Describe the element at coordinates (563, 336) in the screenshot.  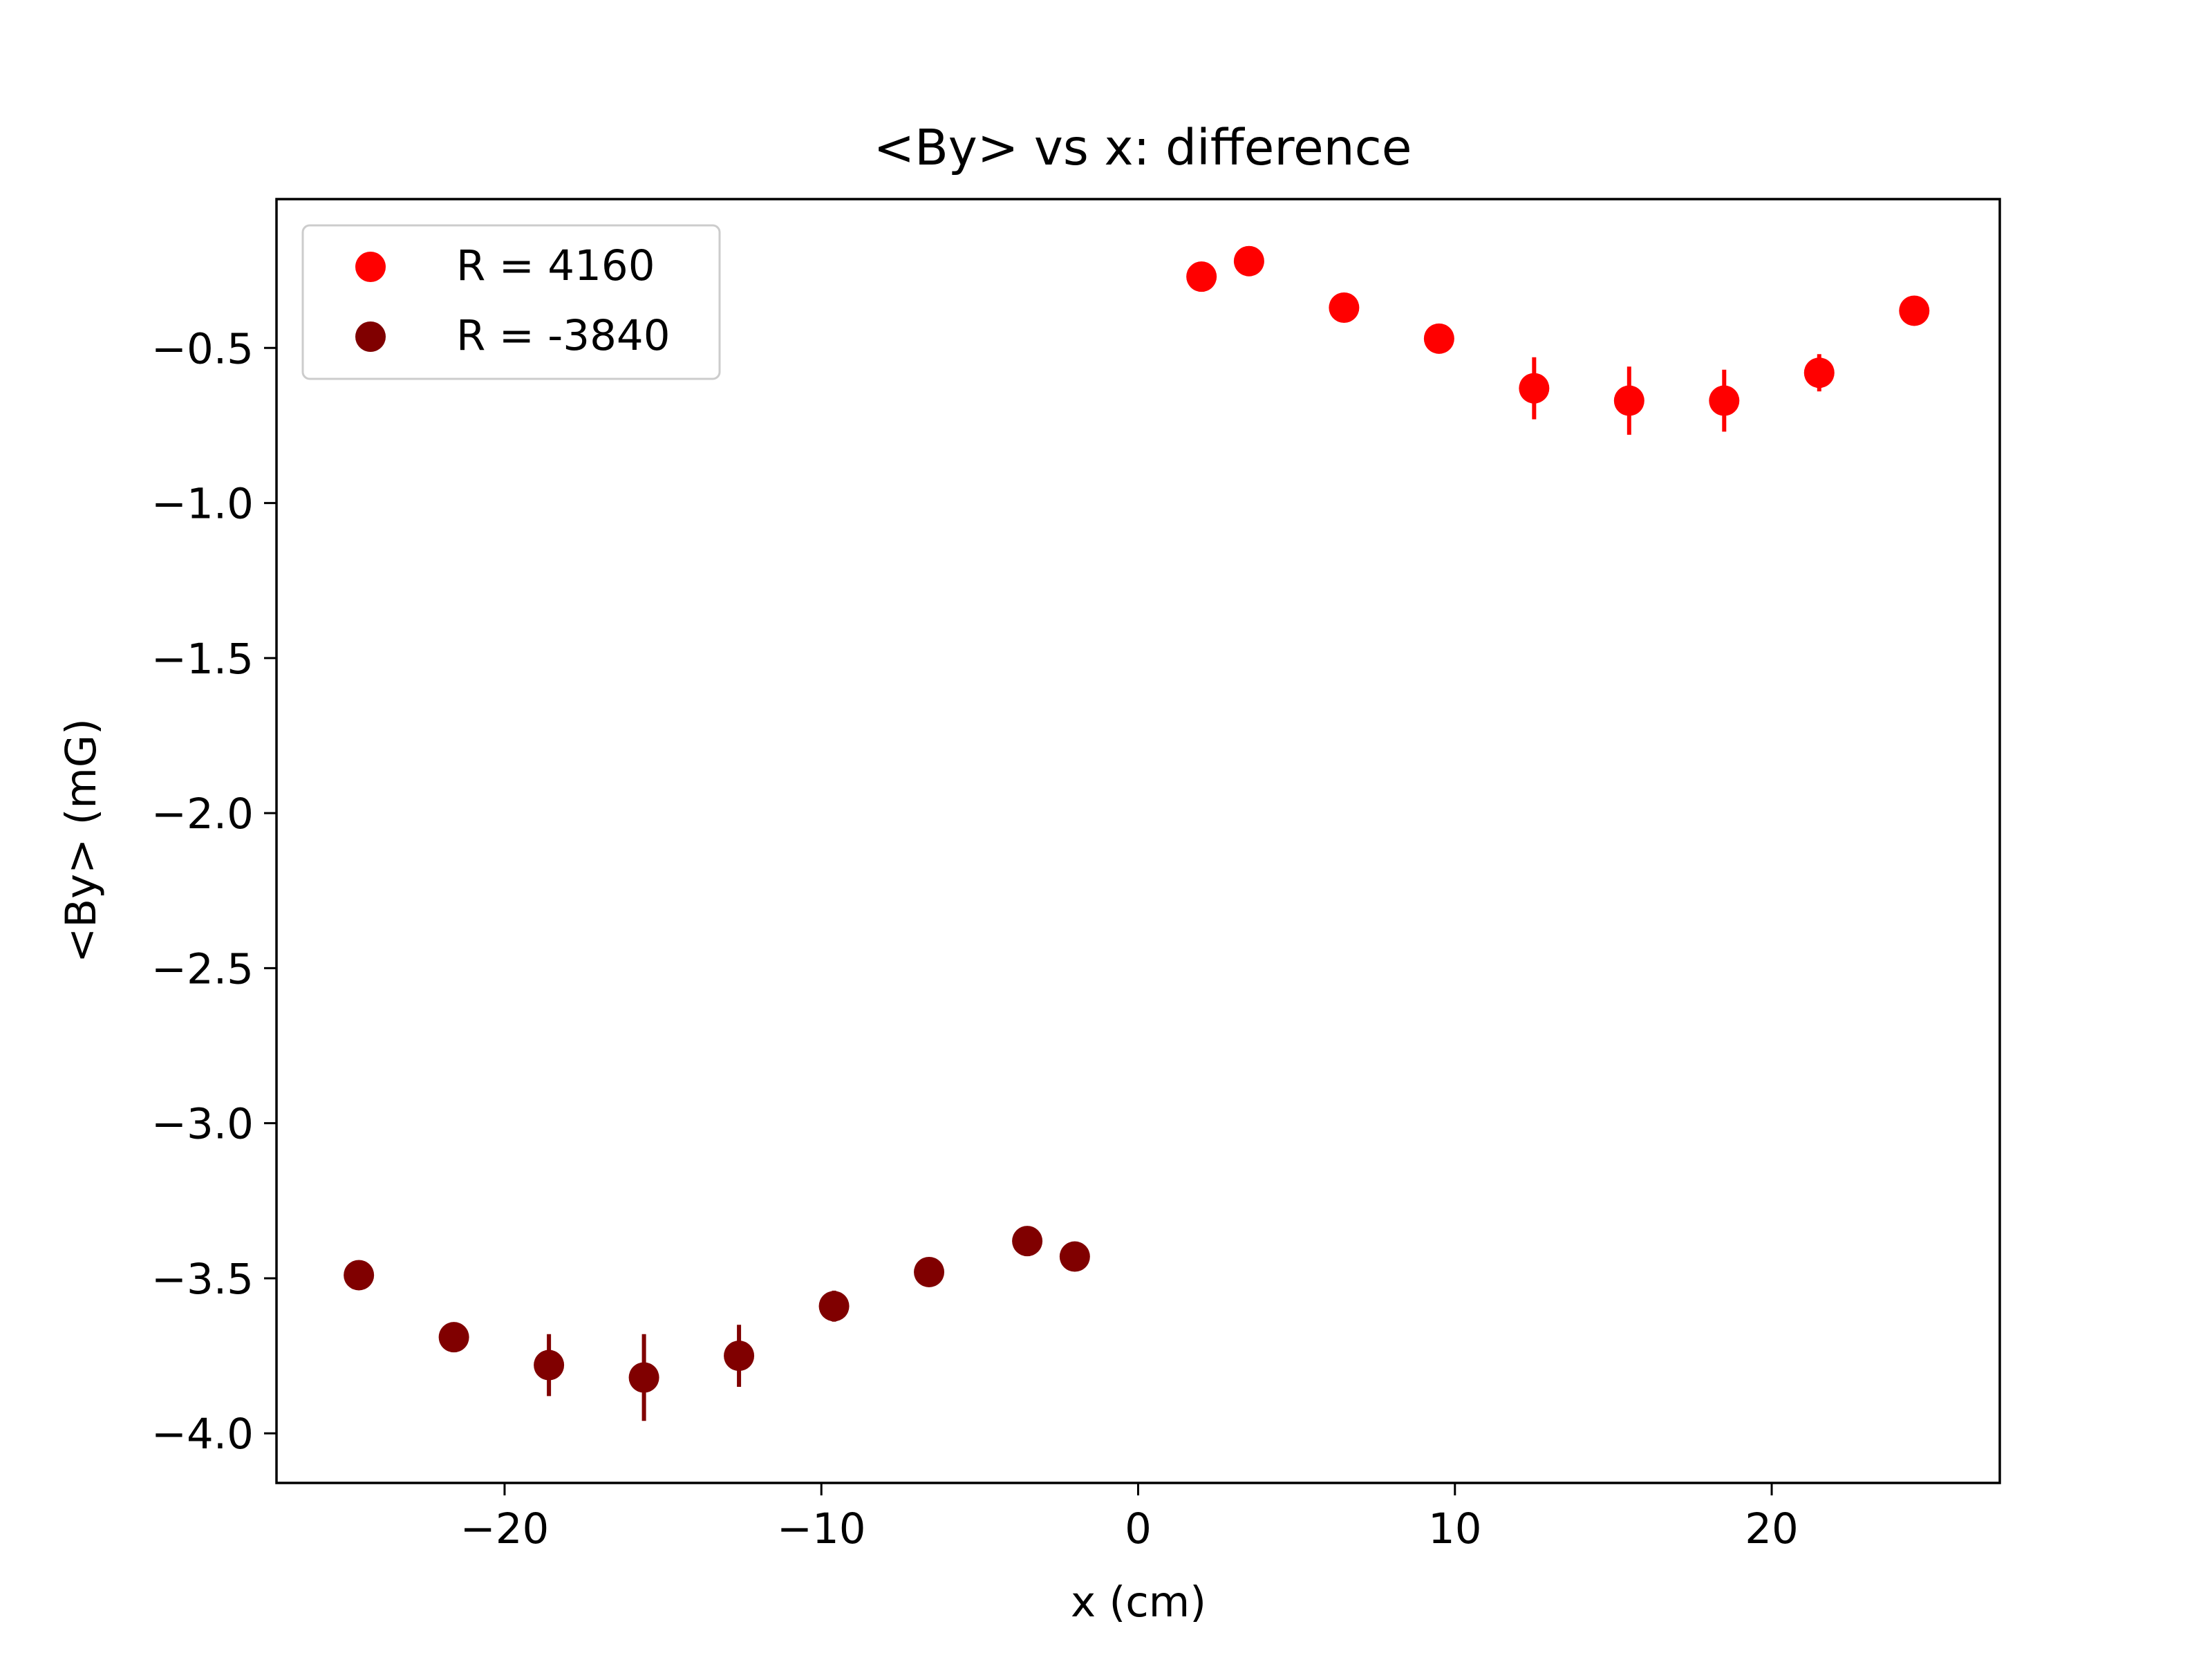
I see `legend-label-r-minus-3840: R = -3840` at that location.